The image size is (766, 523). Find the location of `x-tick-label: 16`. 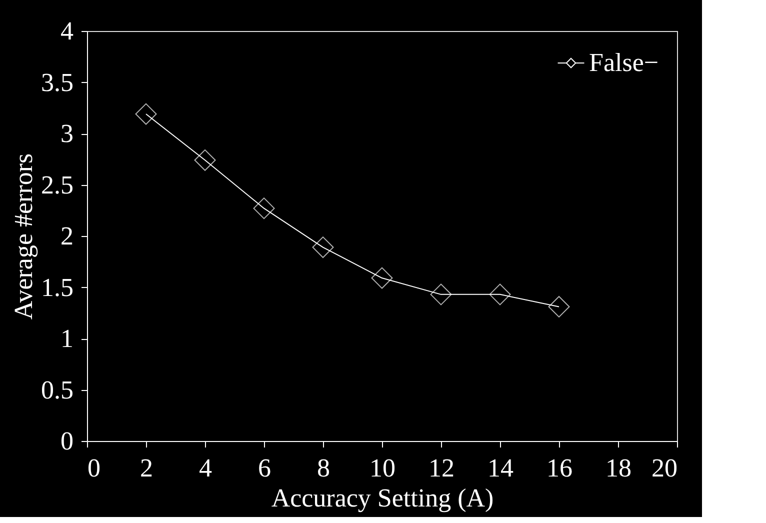

x-tick-label: 16 is located at coordinates (559, 468).